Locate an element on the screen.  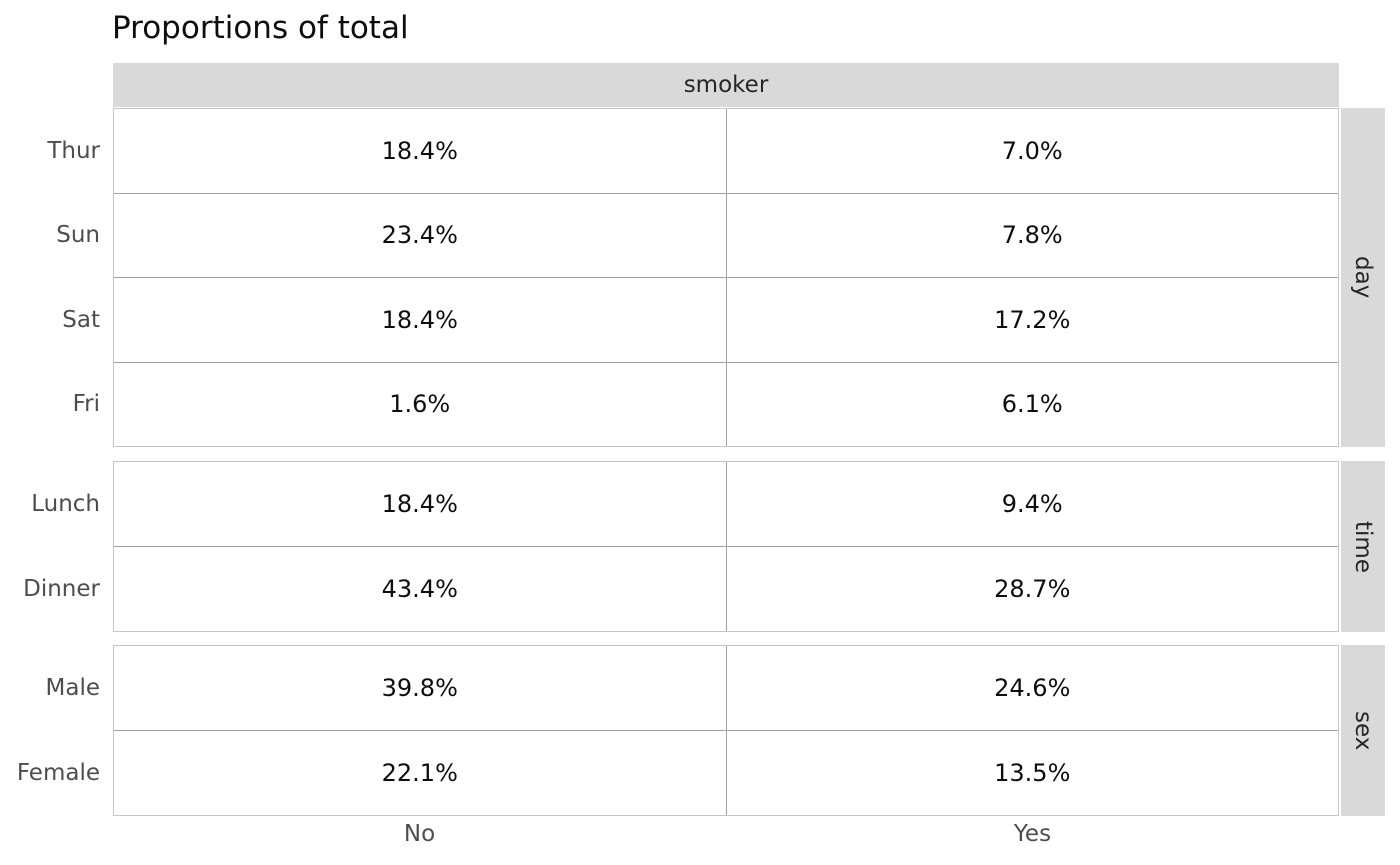
table-row-fri: Fri 1.6% 6.1% is located at coordinates (706, 404).